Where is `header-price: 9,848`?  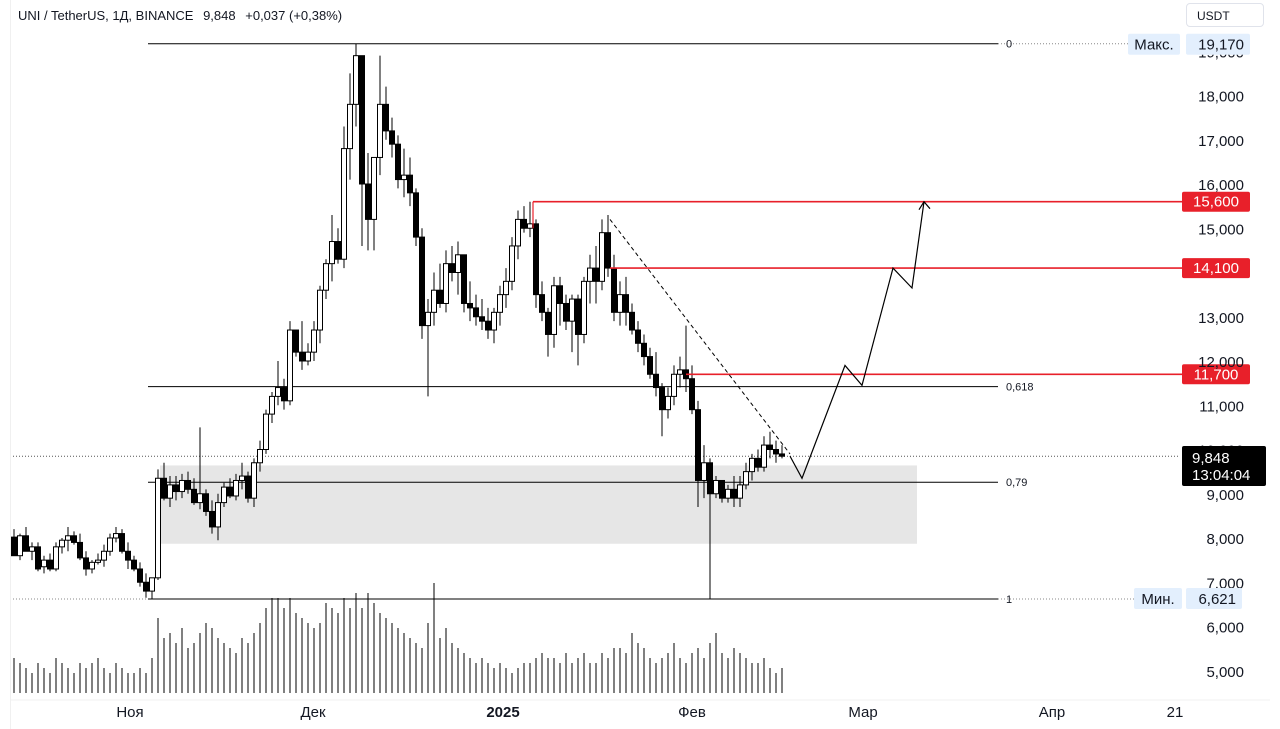 header-price: 9,848 is located at coordinates (219, 15).